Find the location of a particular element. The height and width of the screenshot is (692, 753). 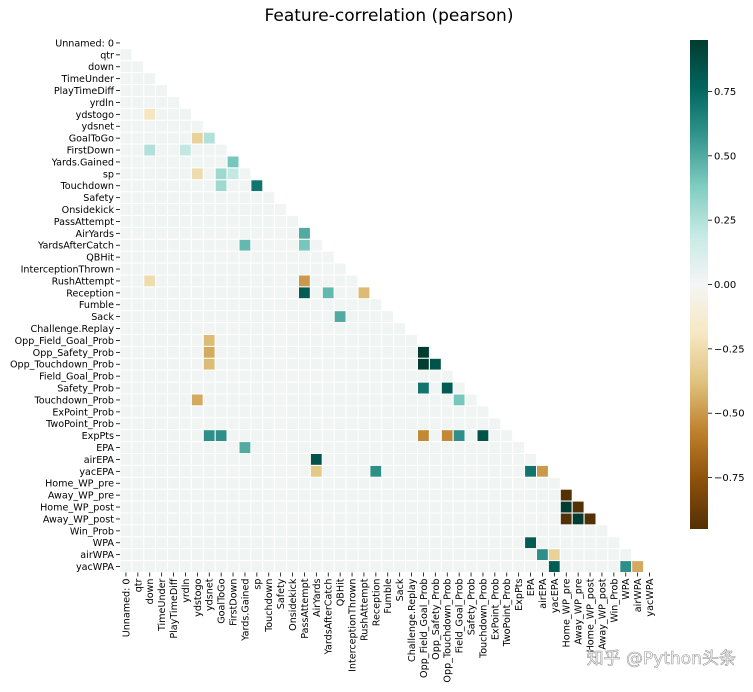

x-tick-label: down is located at coordinates (150, 592).